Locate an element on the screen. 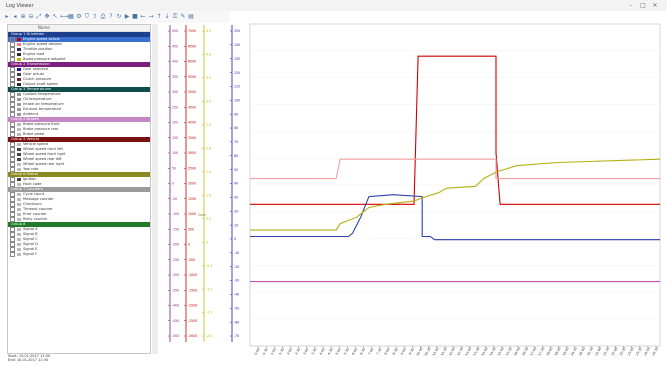 This screenshot has height=369, width=667. signal-row: Output shaft speed is located at coordinates (79, 84).